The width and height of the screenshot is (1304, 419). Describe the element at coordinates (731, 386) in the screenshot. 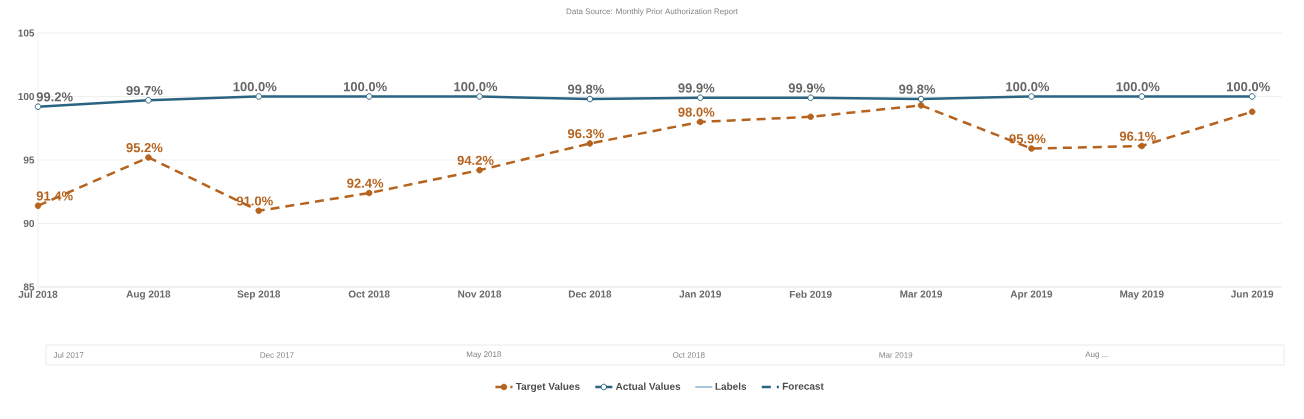

I see `legend-label: Labels` at that location.